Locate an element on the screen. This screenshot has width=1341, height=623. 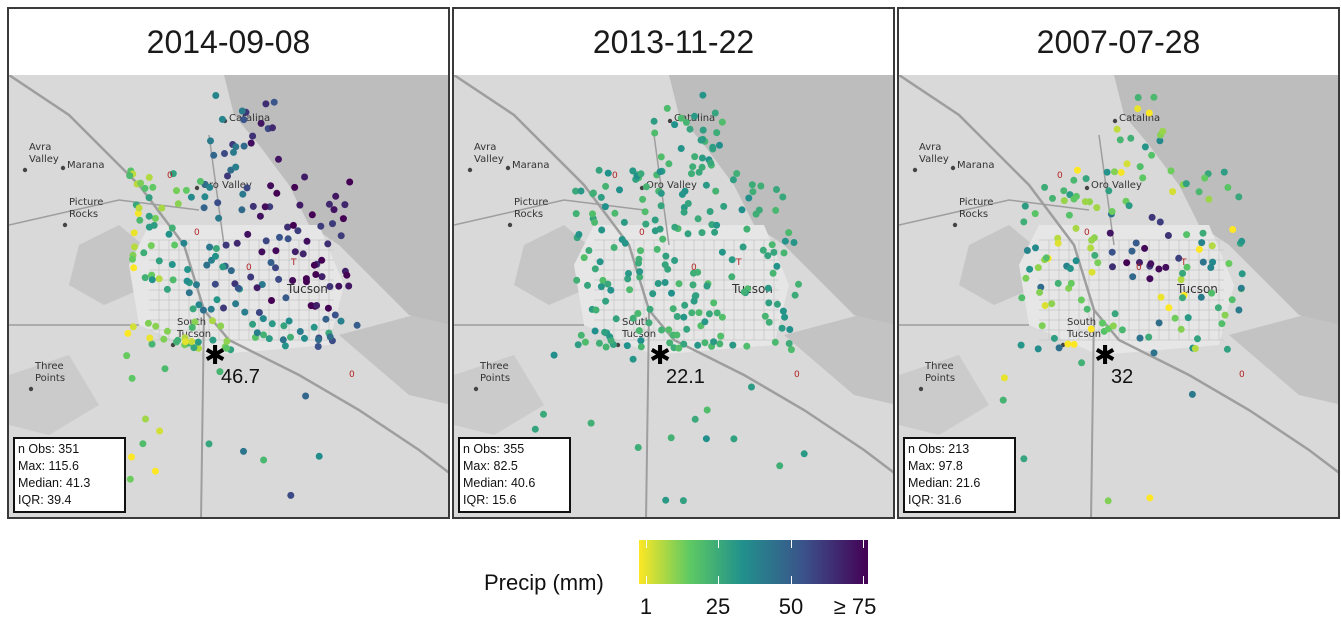
station-value-label: 46.7 is located at coordinates (240, 377).